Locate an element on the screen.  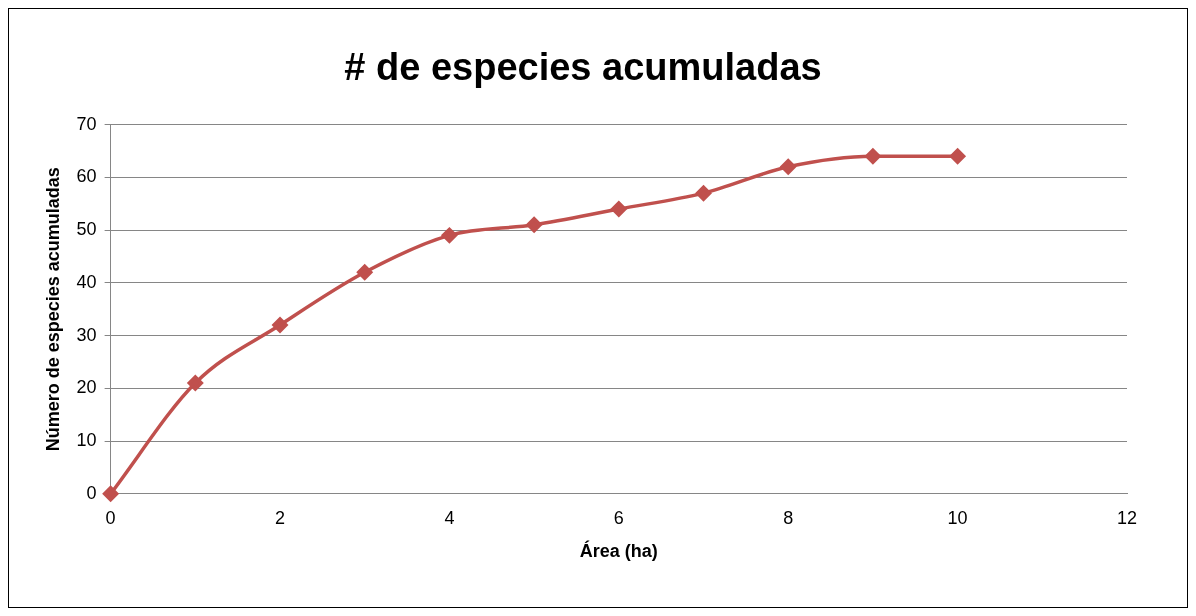
x-tick-label: 4 is located at coordinates (449, 517).